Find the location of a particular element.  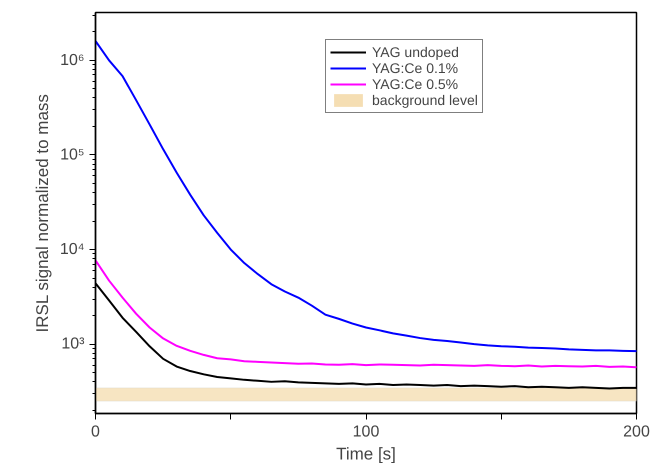

x-axis-title: Time [s] is located at coordinates (366, 454).